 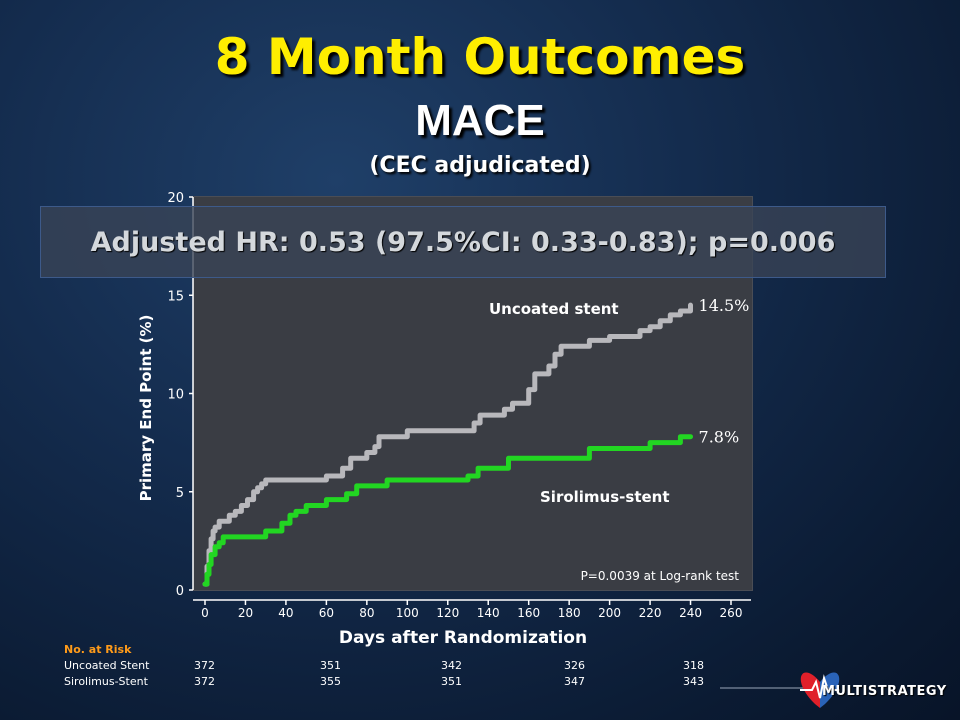 I want to click on risk-cell: 326, so click(x=574, y=665).